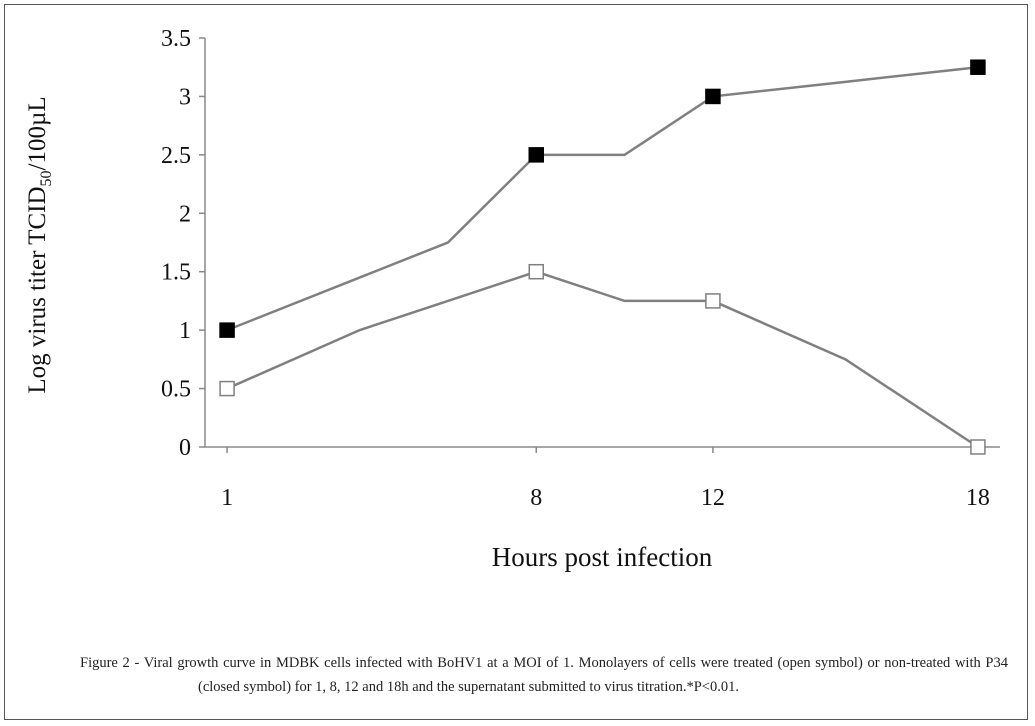  I want to click on y-tick-label: 0, so click(185, 448).